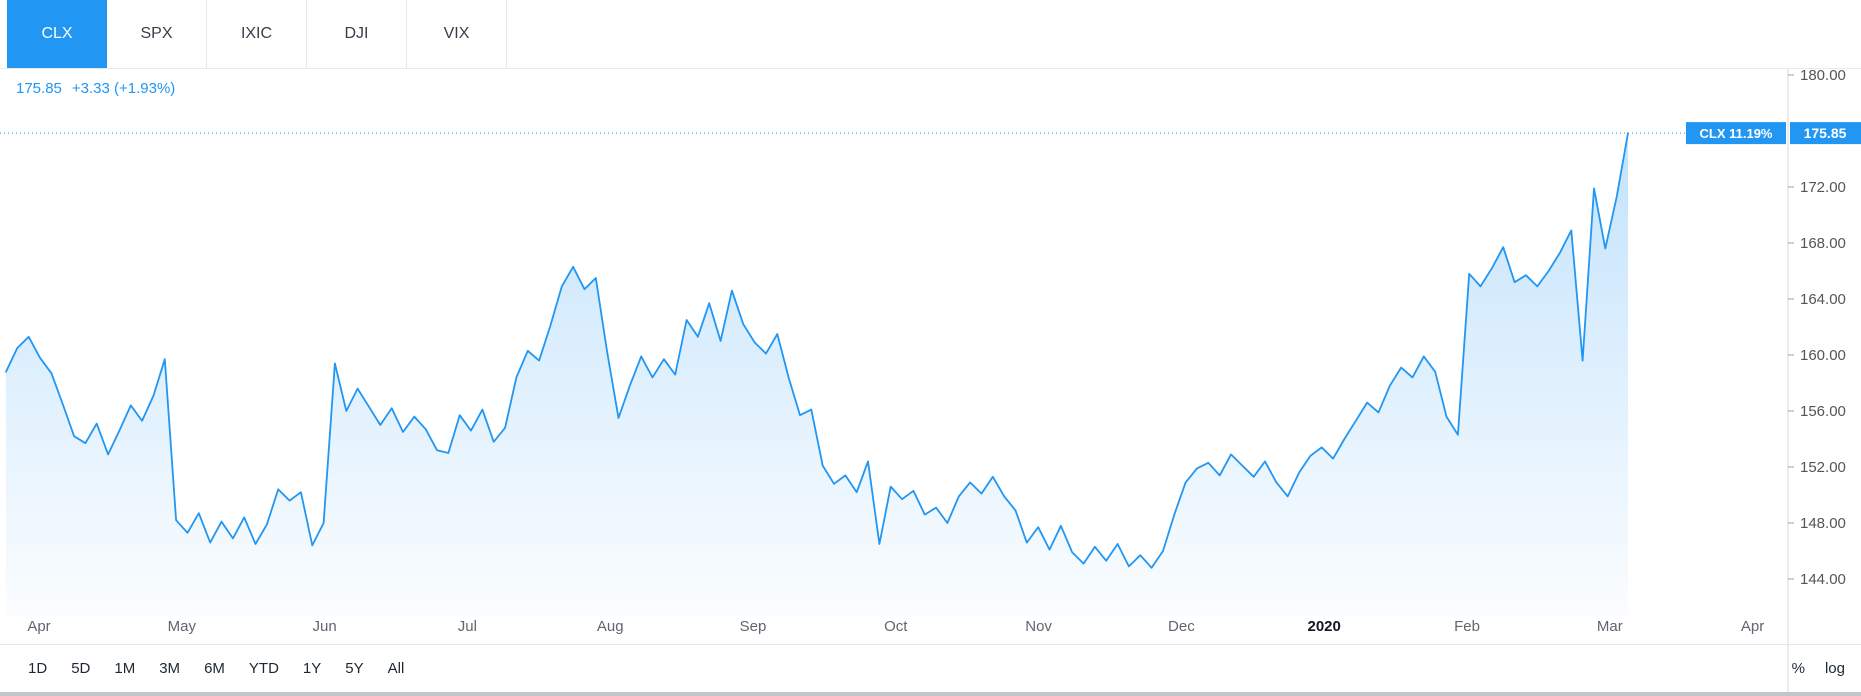 Image resolution: width=1861 pixels, height=696 pixels. I want to click on time-axis-month-label: Oct, so click(896, 626).